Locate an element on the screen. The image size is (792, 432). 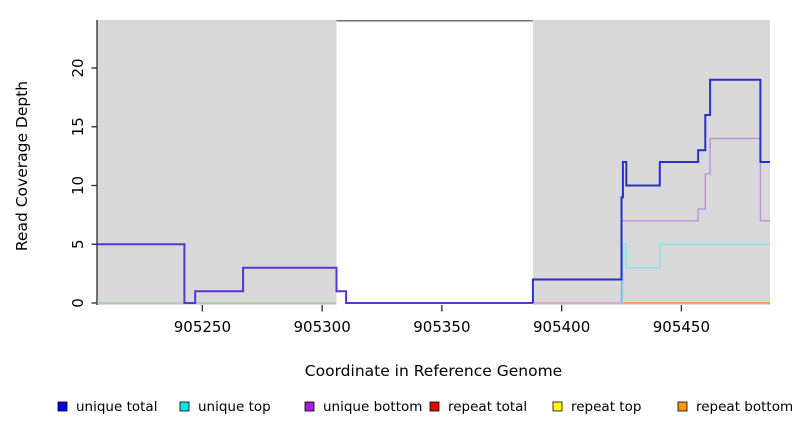
x-axis-title: Coordinate in Reference Genome is located at coordinates (433, 371).